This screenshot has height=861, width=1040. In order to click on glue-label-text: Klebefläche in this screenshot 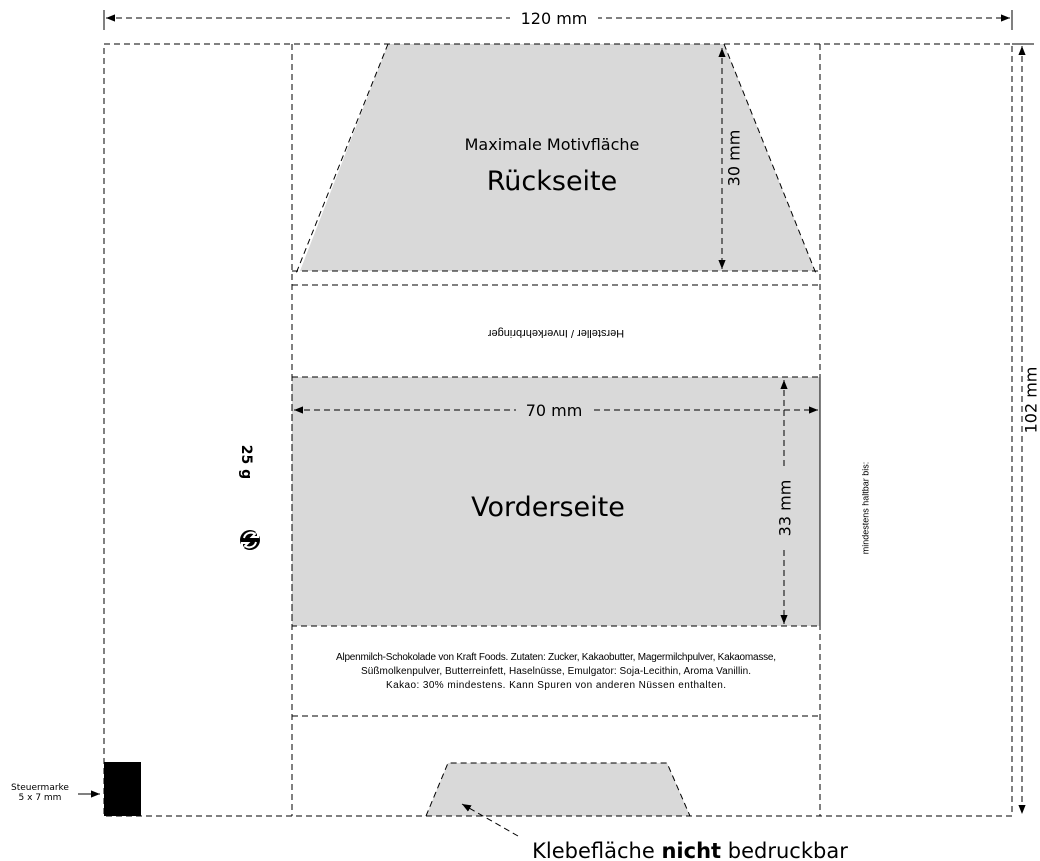, I will do `click(593, 850)`.